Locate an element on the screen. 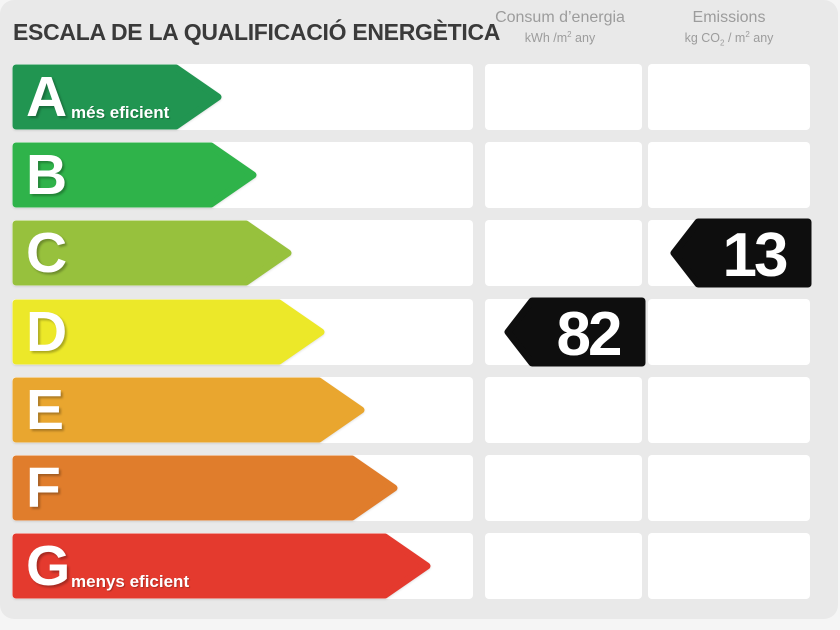  emissions-cell-D is located at coordinates (729, 332).